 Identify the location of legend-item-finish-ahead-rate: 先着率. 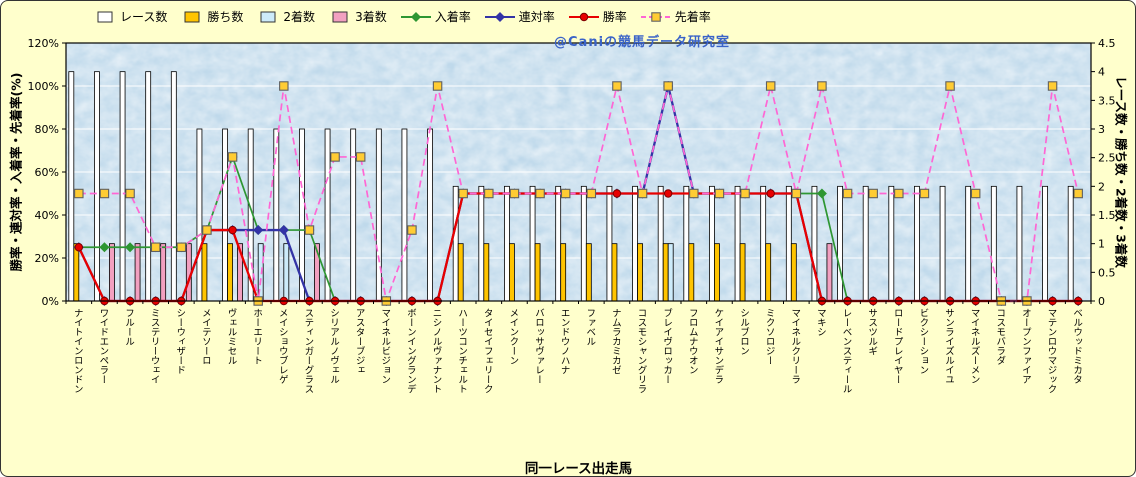
(675, 16).